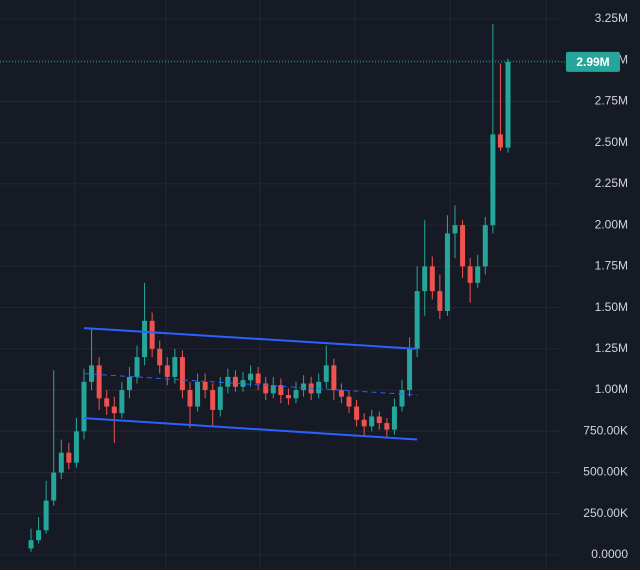 This screenshot has width=640, height=570. Describe the element at coordinates (605, 430) in the screenshot. I see `y-tick-label: 750.00K` at that location.